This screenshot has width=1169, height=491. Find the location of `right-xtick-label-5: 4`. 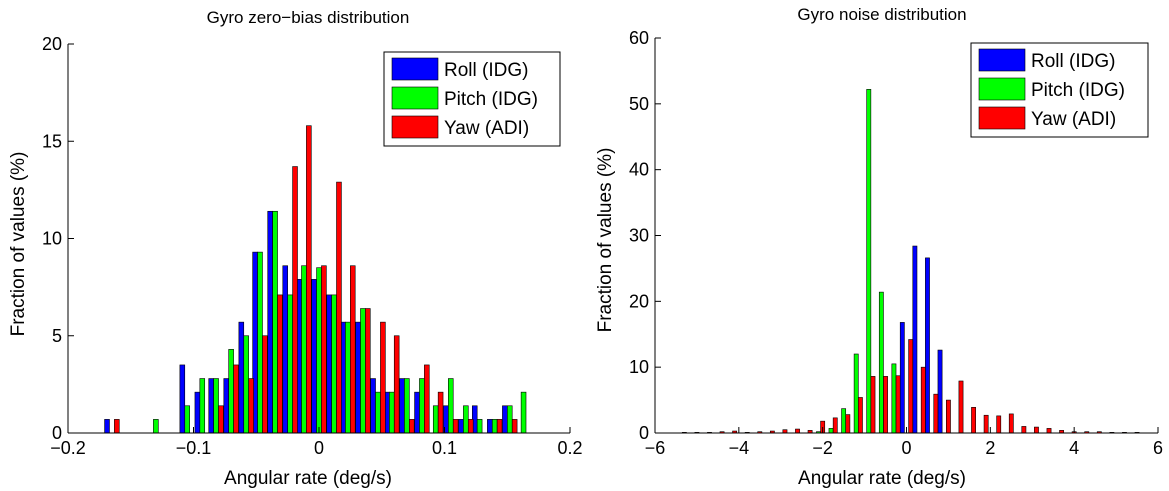

right-xtick-label-5: 4 is located at coordinates (1074, 448).